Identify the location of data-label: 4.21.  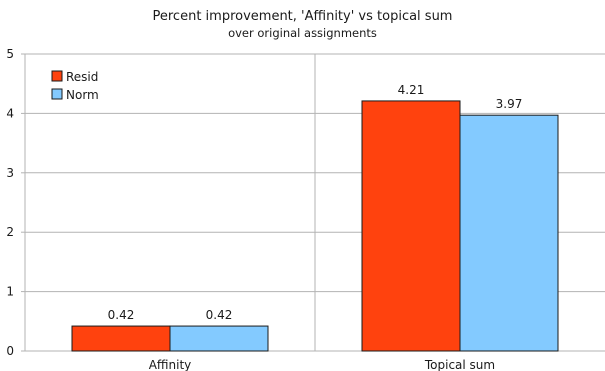
(411, 90).